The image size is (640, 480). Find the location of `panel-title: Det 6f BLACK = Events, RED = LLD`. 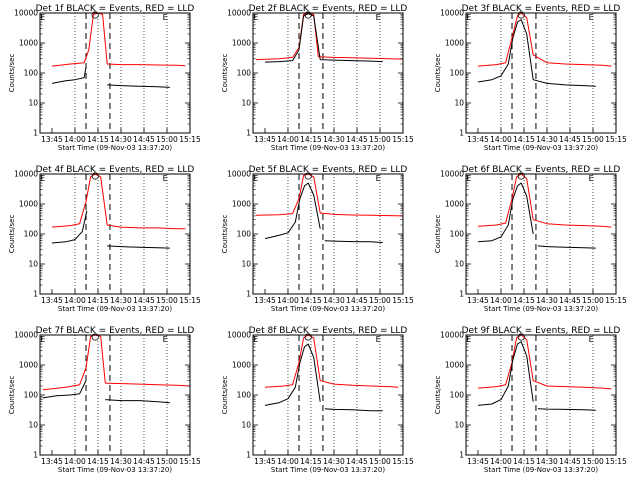

panel-title: Det 6f BLACK = Events, RED = LLD is located at coordinates (541, 170).